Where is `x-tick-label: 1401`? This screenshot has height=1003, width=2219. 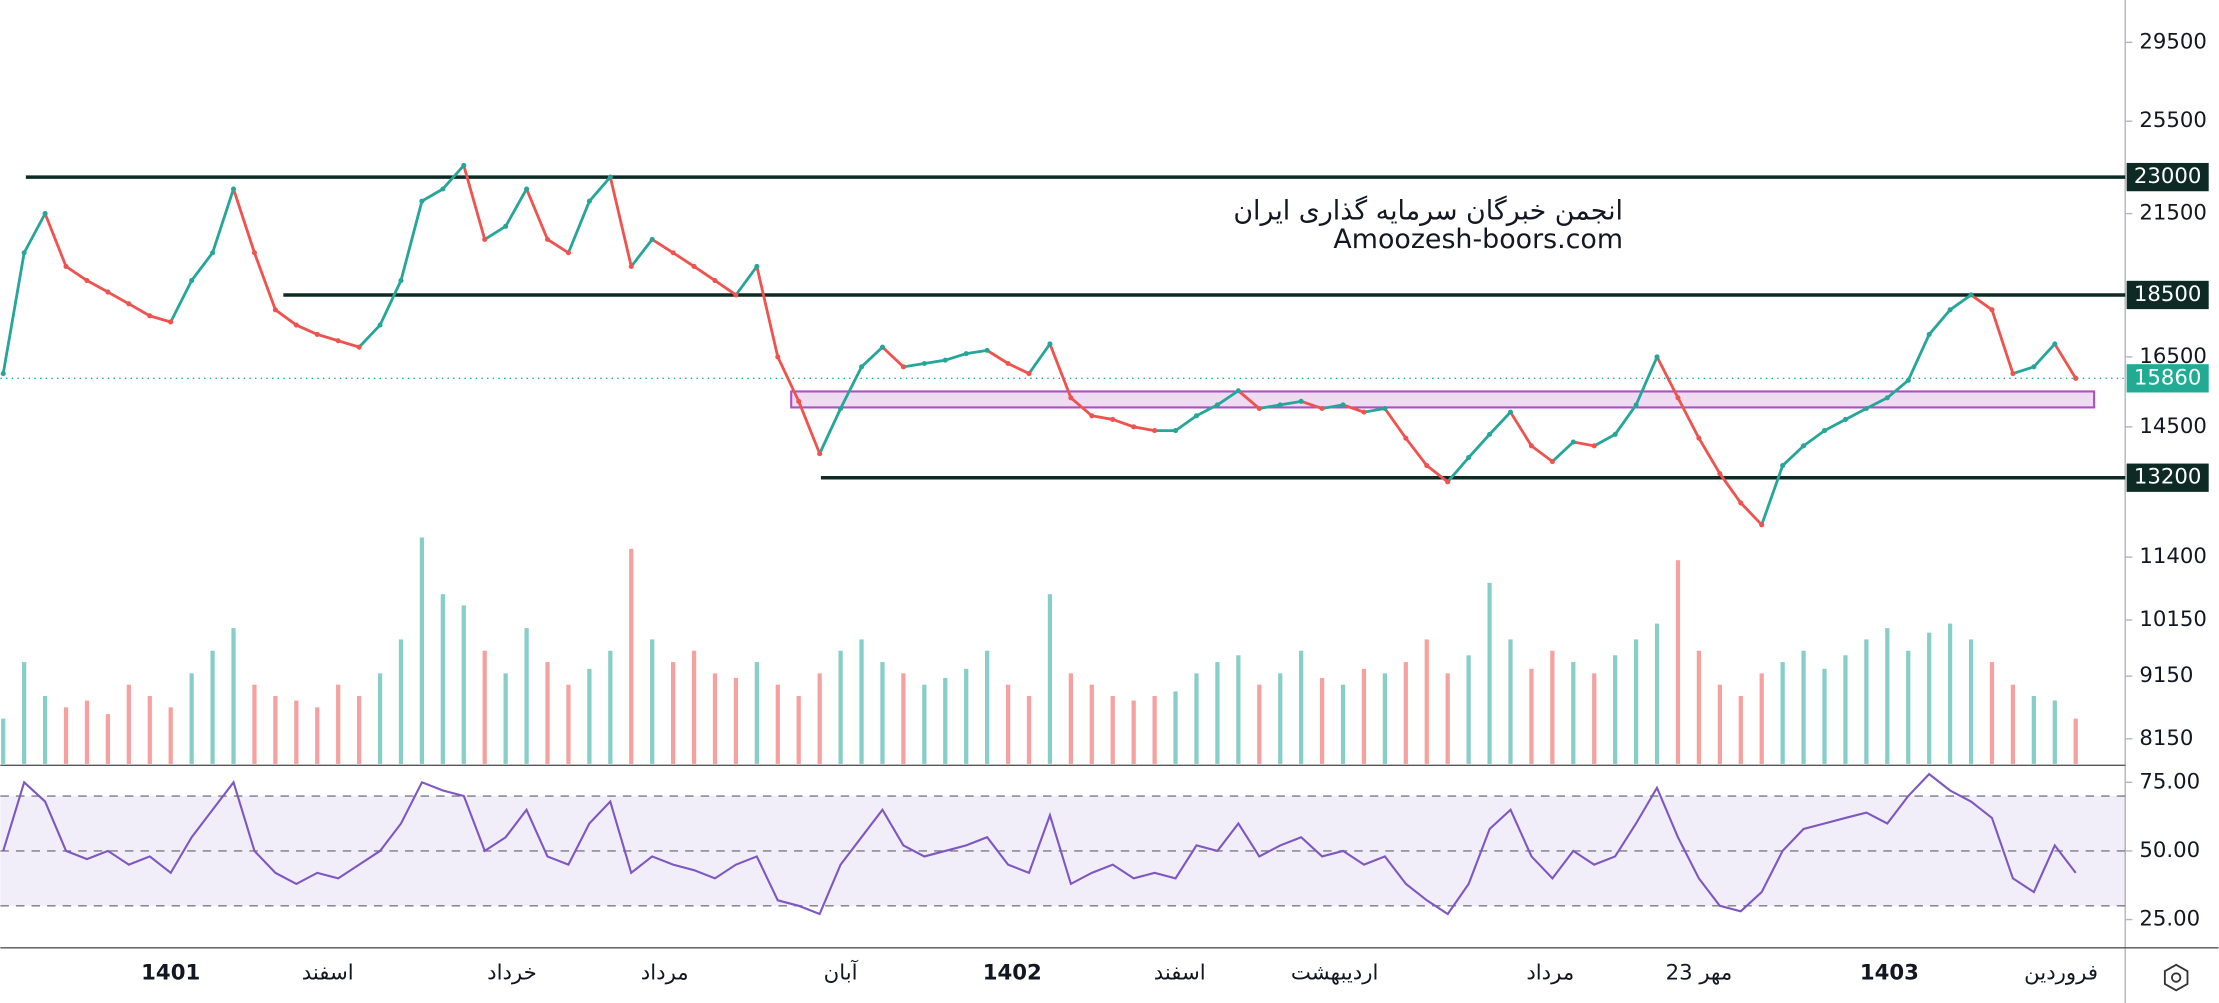
x-tick-label: 1401 is located at coordinates (170, 972).